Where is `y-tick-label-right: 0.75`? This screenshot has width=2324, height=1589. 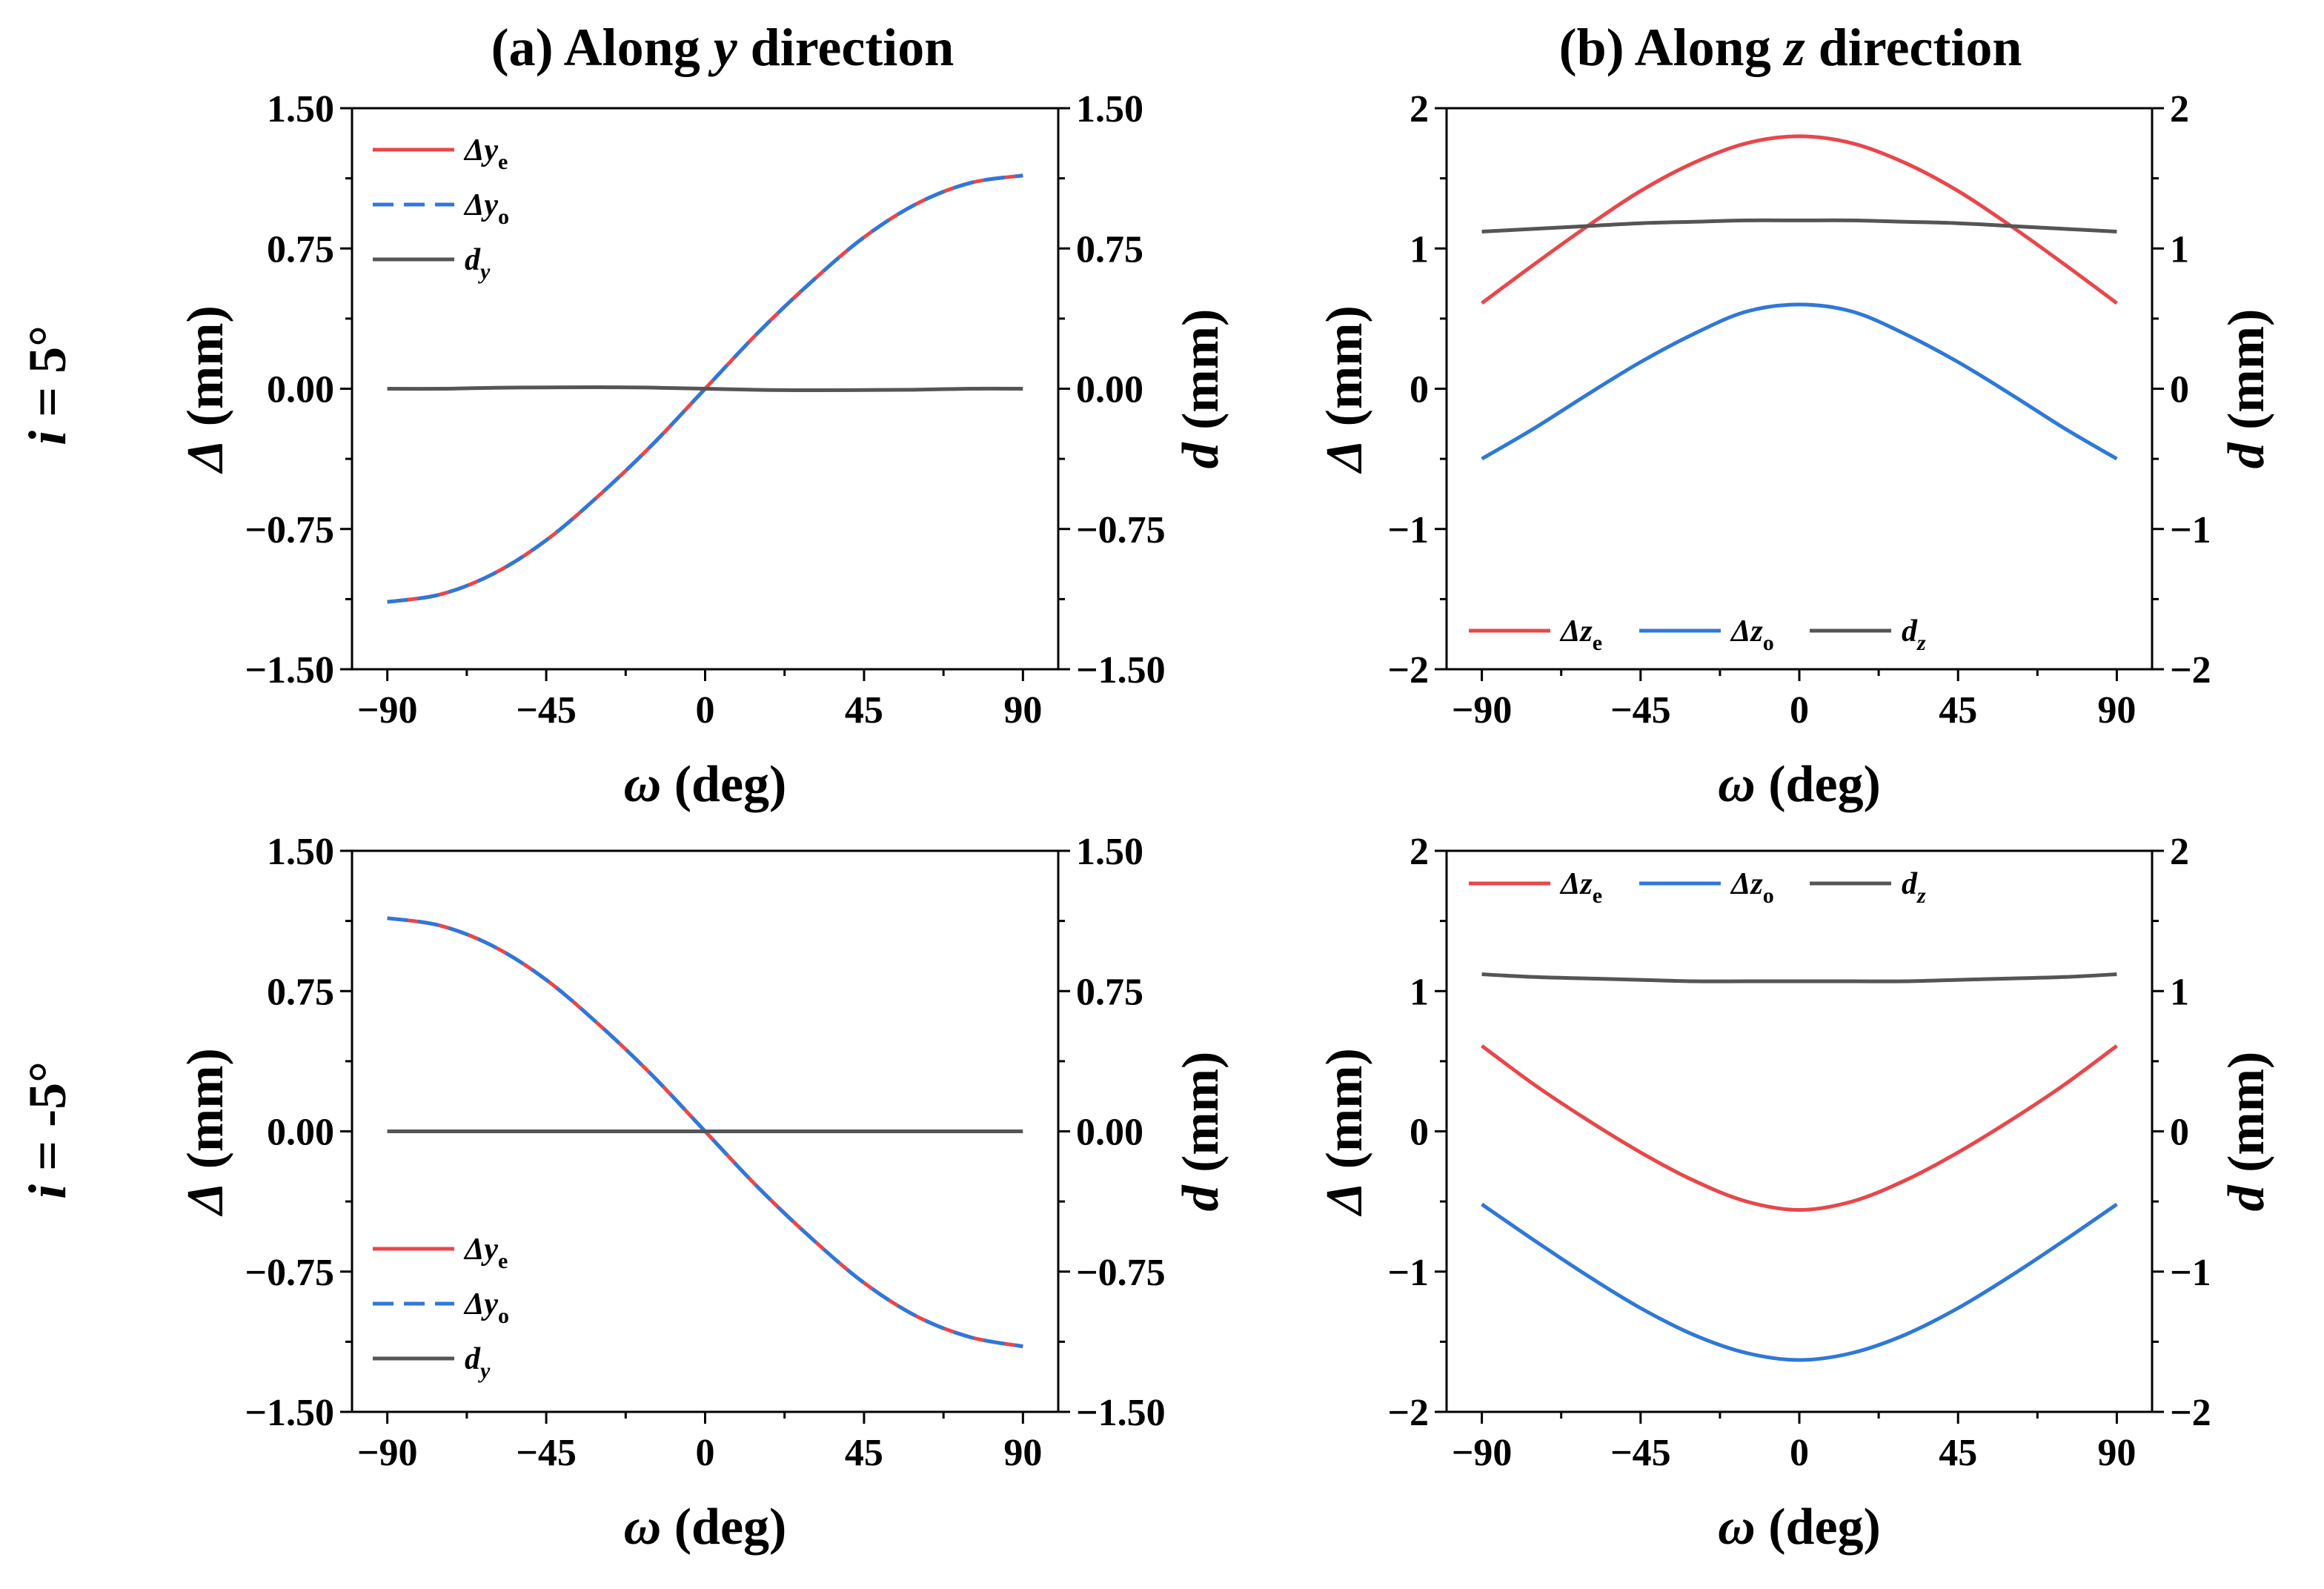
y-tick-label-right: 0.75 is located at coordinates (1109, 249).